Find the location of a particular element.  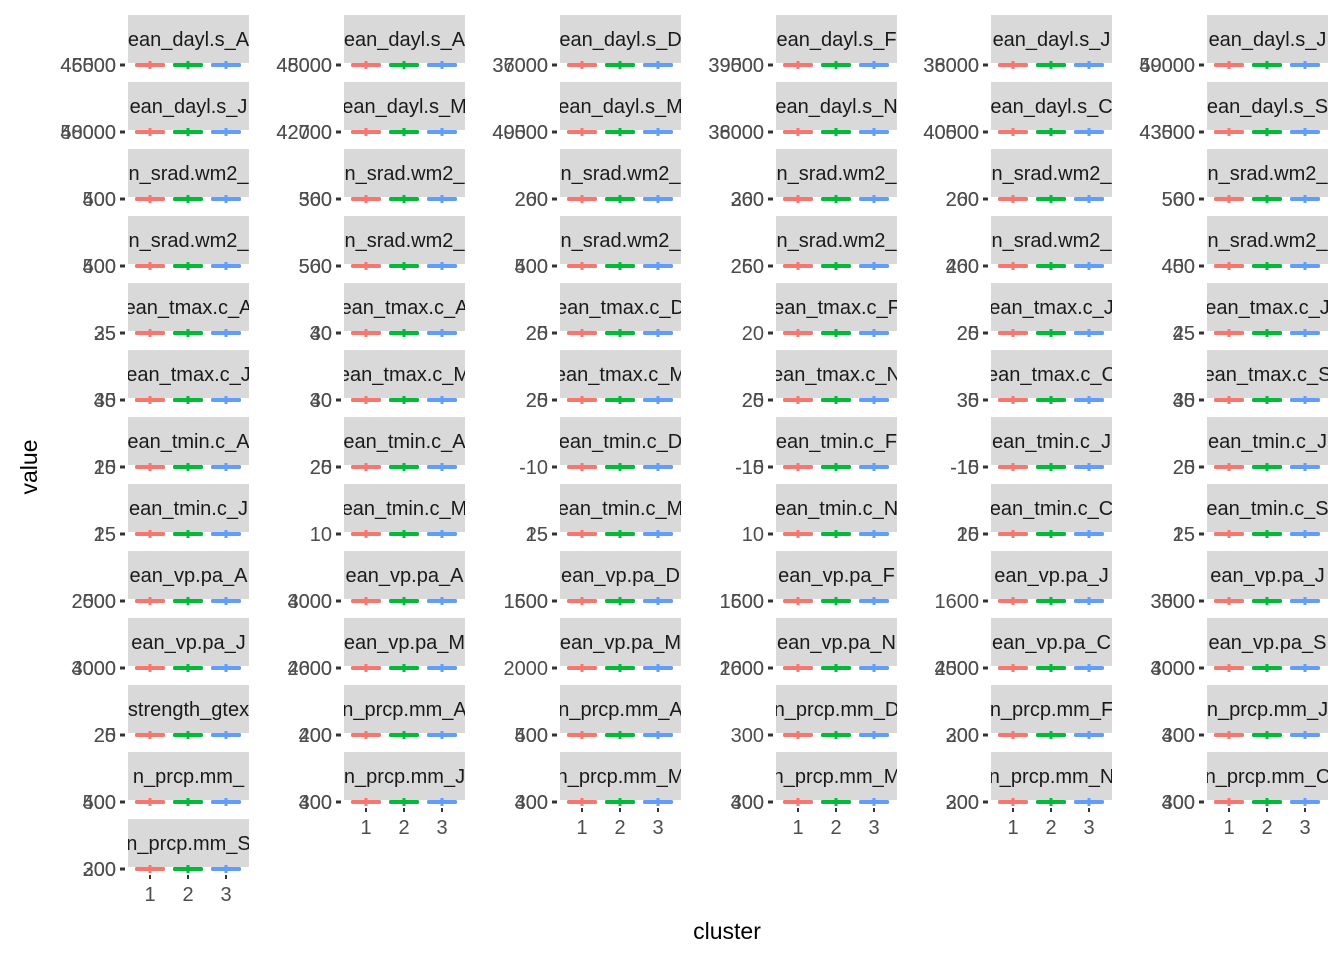

facet-strip-label: n_prcp.mm_A is located at coordinates (404, 710).